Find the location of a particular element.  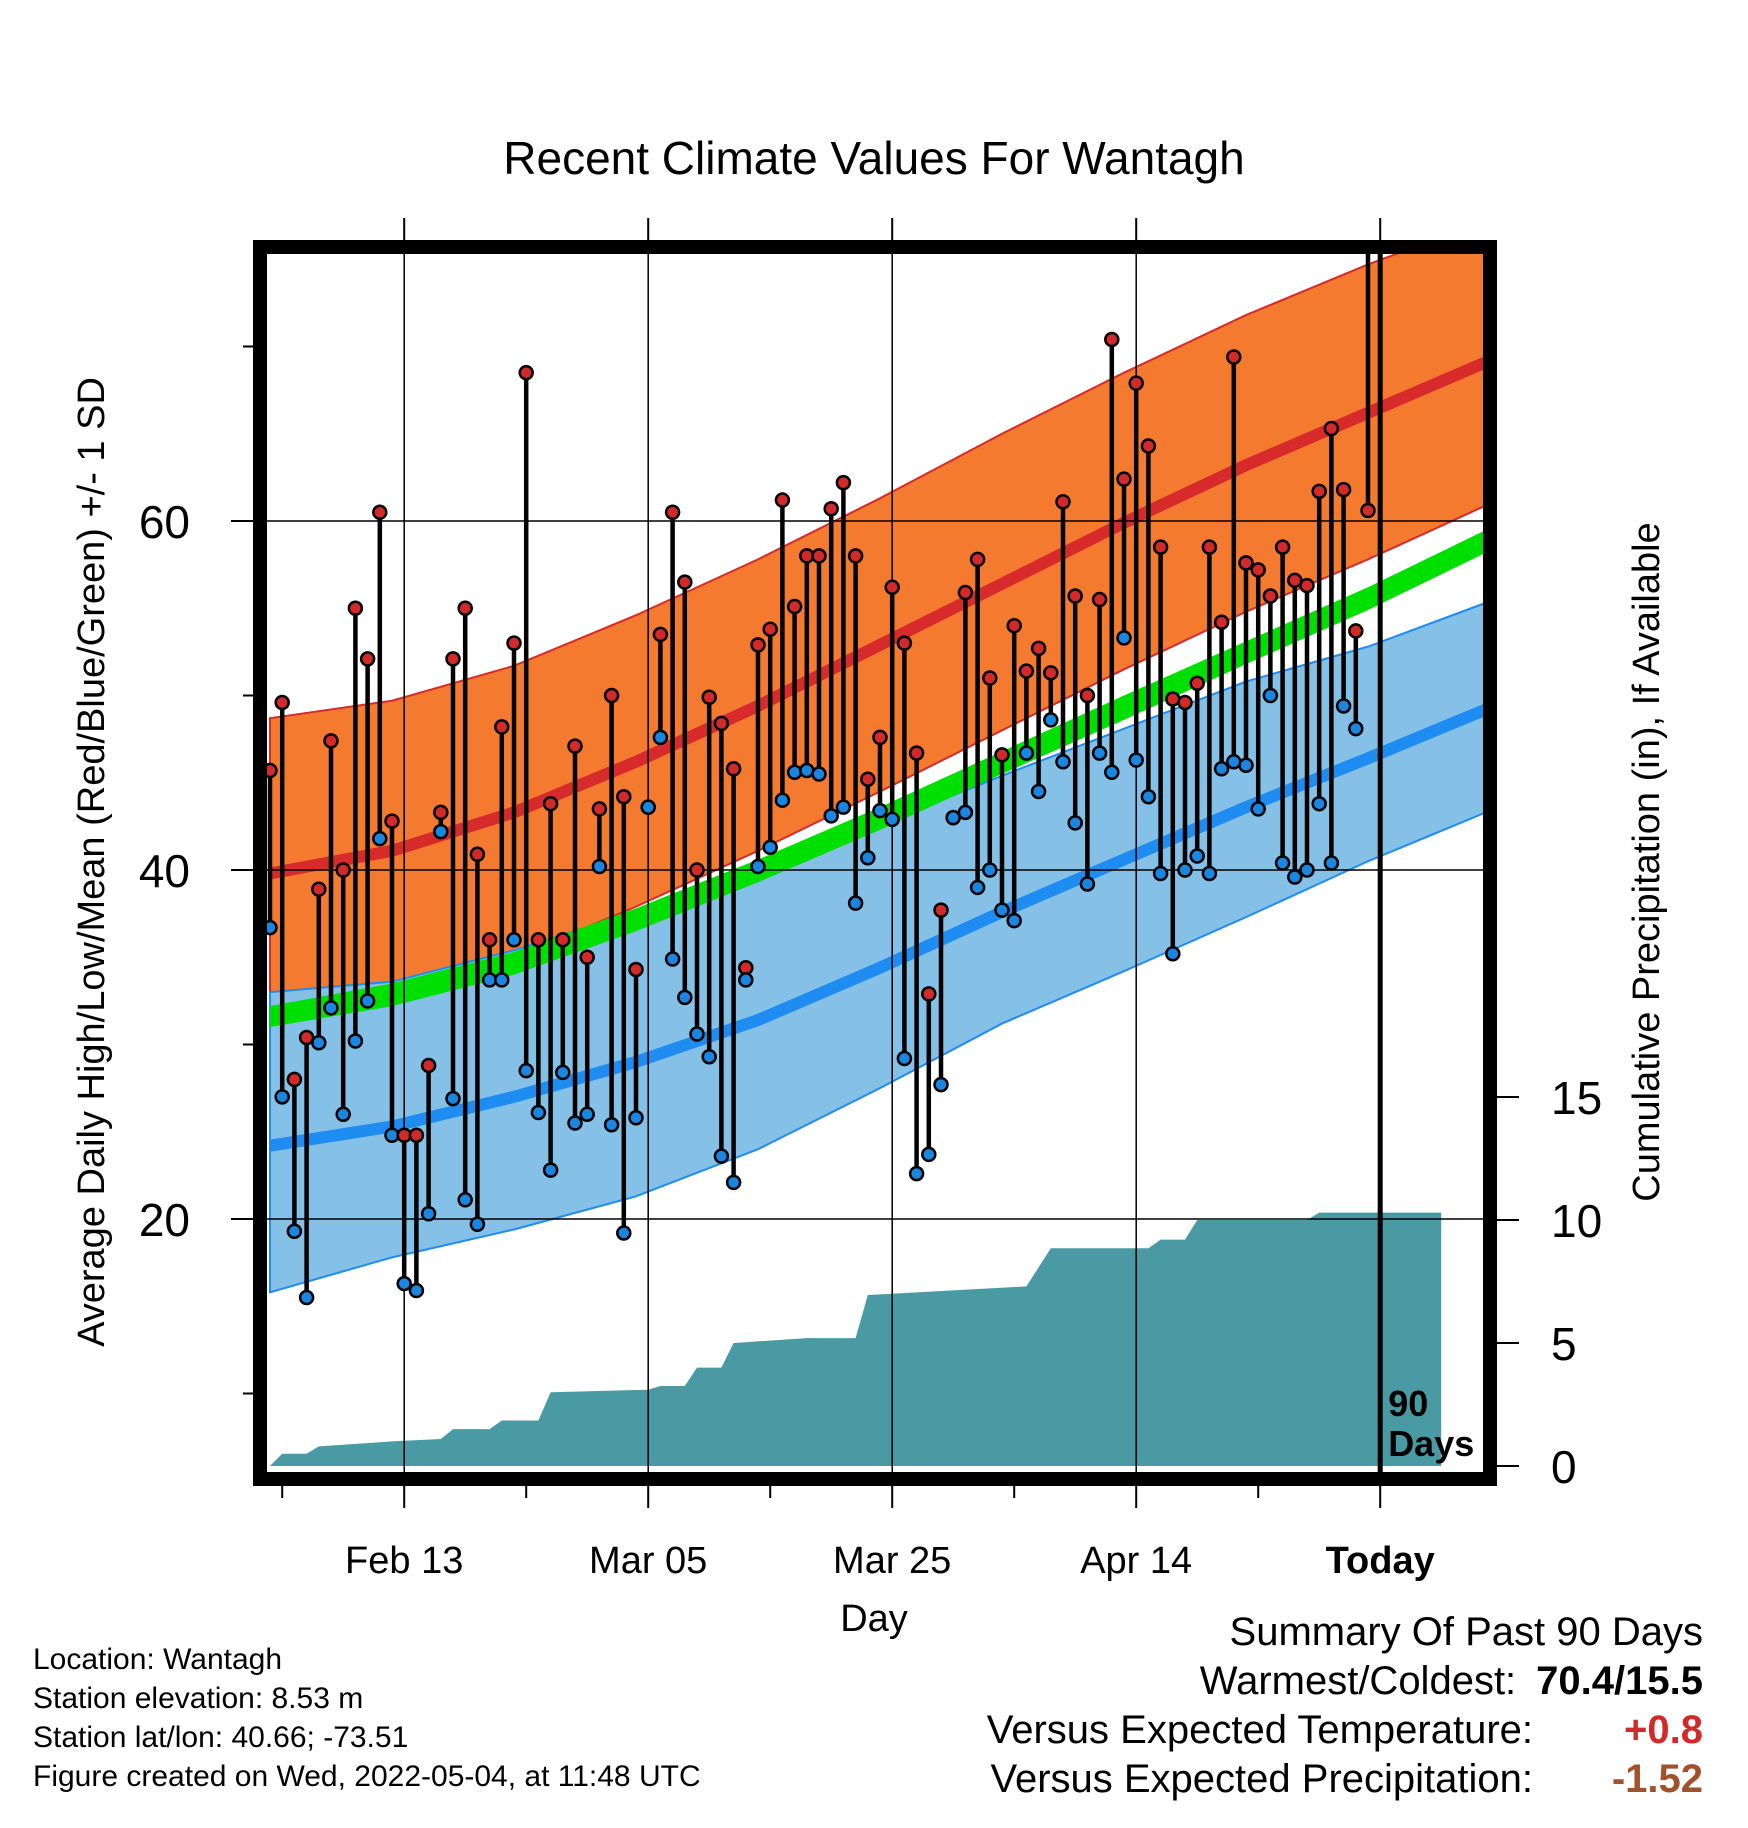

chart-title: Recent Climate Values For Wantagh is located at coordinates (873, 158).